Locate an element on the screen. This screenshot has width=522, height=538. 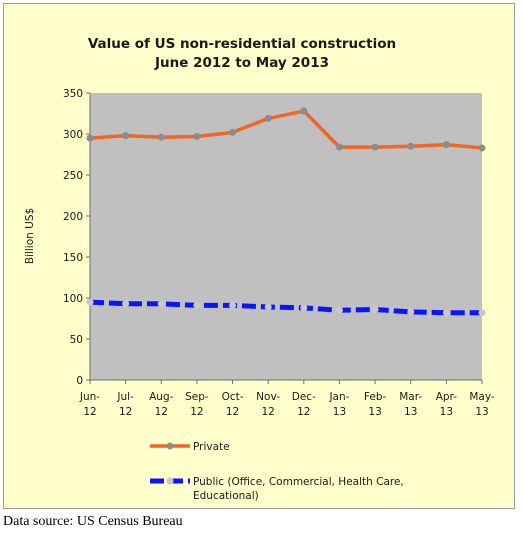
y-tick-label: 150 is located at coordinates (73, 258).